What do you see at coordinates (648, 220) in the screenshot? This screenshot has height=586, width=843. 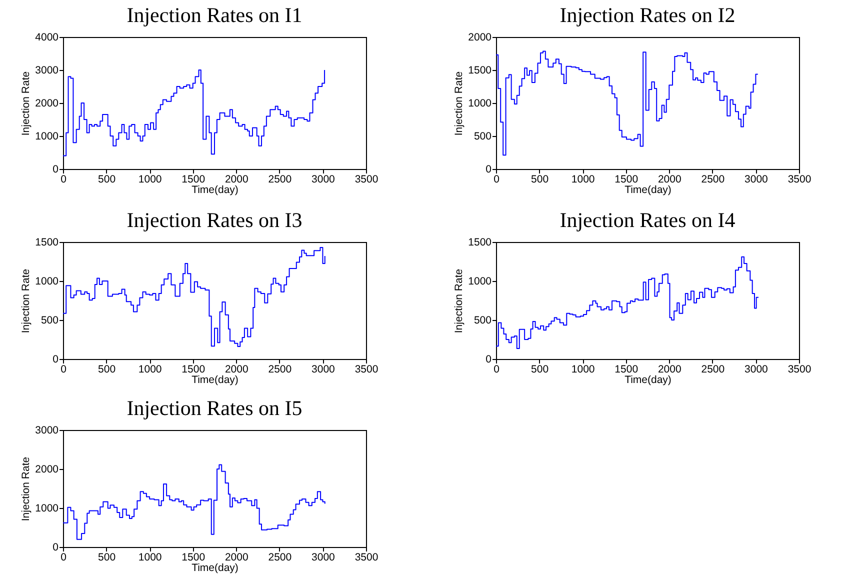 I see `chart-title: Injection Rates on I4` at bounding box center [648, 220].